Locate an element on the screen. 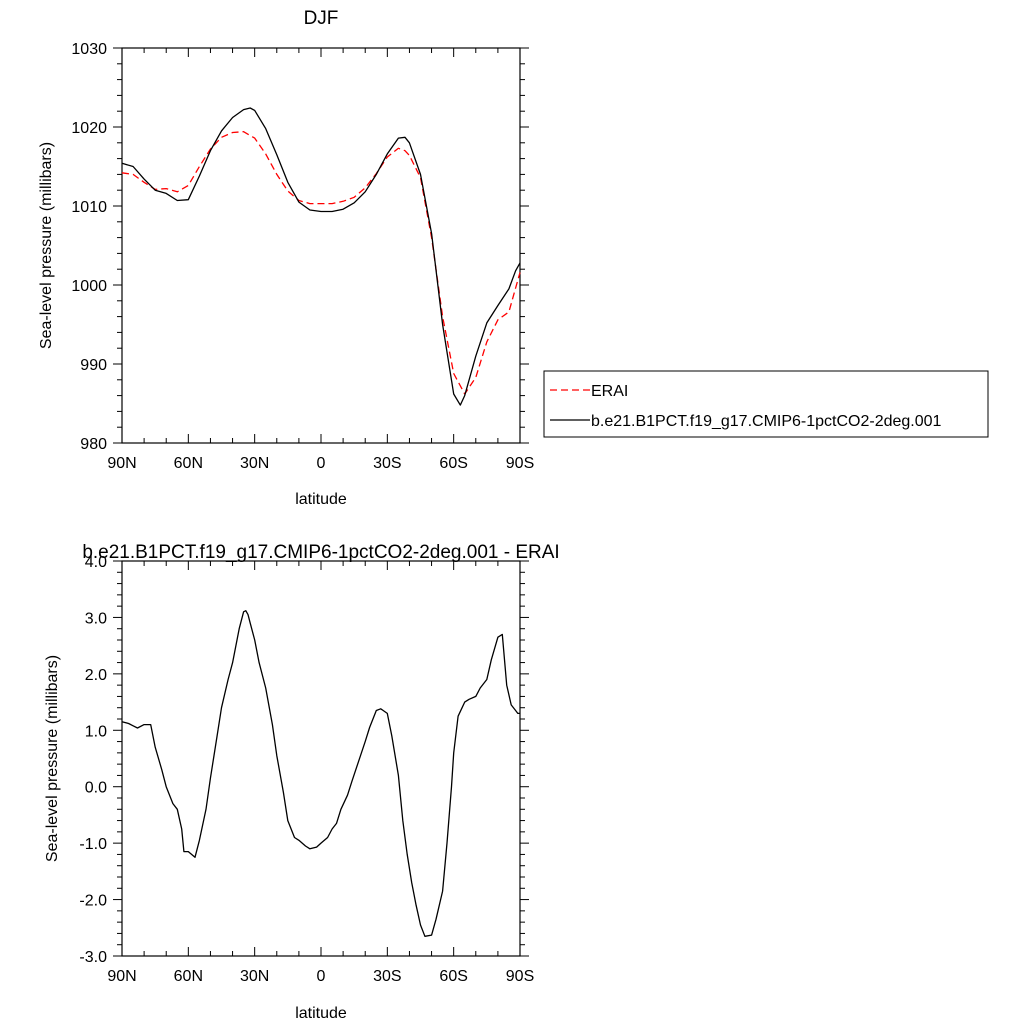  panel2-ytick-label: -1.0 is located at coordinates (93, 844).